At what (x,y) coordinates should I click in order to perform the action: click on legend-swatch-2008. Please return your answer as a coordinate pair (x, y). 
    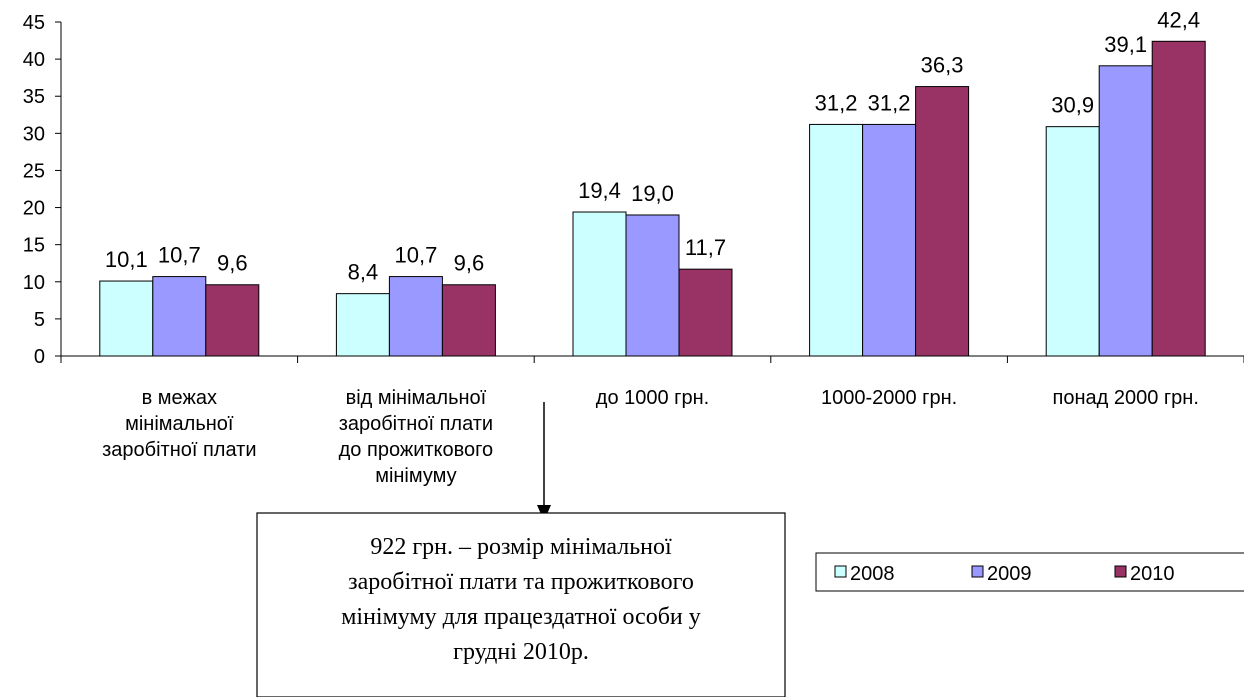
    Looking at the image, I should click on (840, 571).